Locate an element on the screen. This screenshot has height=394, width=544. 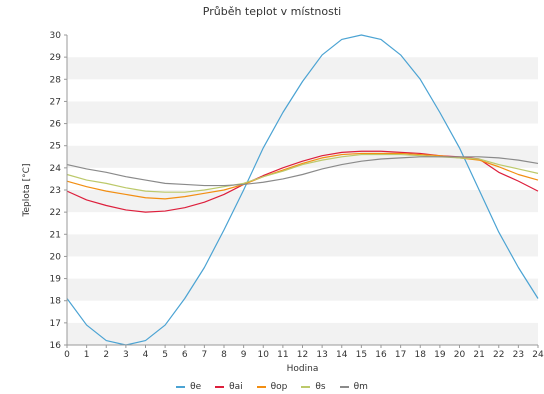
x-tick-label: 16 is located at coordinates (381, 355).